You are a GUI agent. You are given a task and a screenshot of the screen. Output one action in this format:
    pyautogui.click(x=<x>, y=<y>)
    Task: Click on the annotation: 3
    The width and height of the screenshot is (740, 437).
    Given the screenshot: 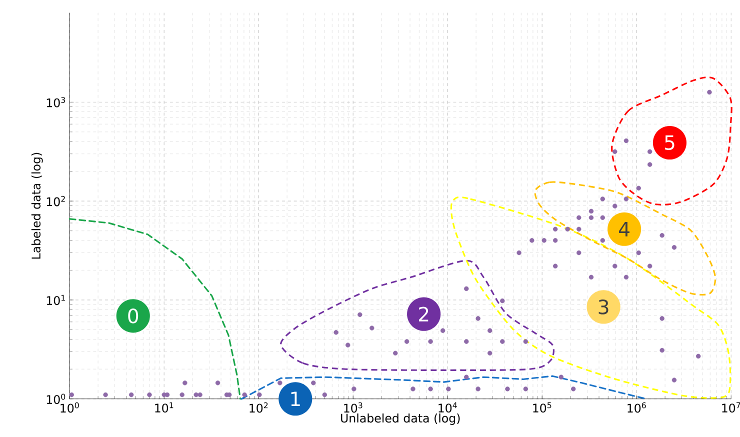 What is the action you would take?
    pyautogui.click(x=603, y=306)
    